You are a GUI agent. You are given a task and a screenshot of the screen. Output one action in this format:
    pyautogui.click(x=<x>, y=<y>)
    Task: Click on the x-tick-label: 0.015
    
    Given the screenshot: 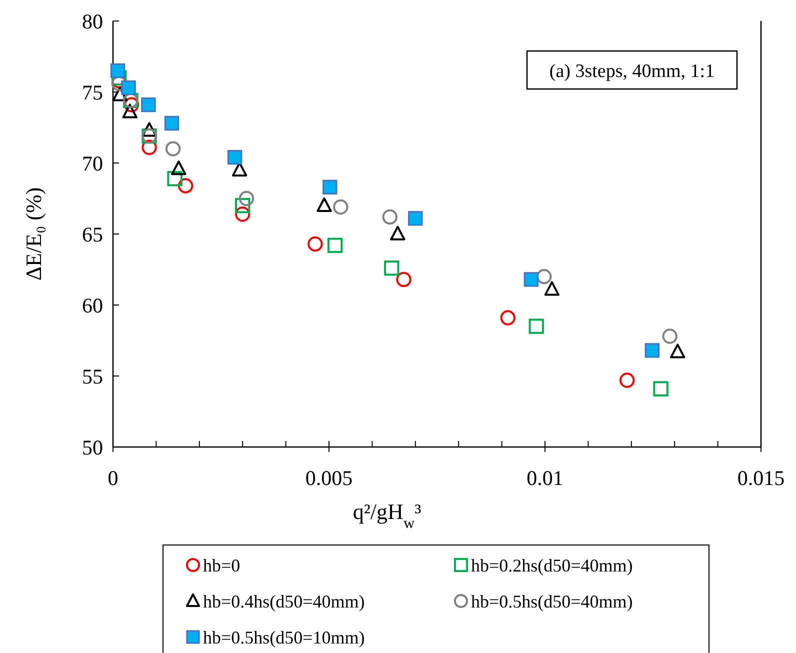 What is the action you would take?
    pyautogui.click(x=761, y=478)
    